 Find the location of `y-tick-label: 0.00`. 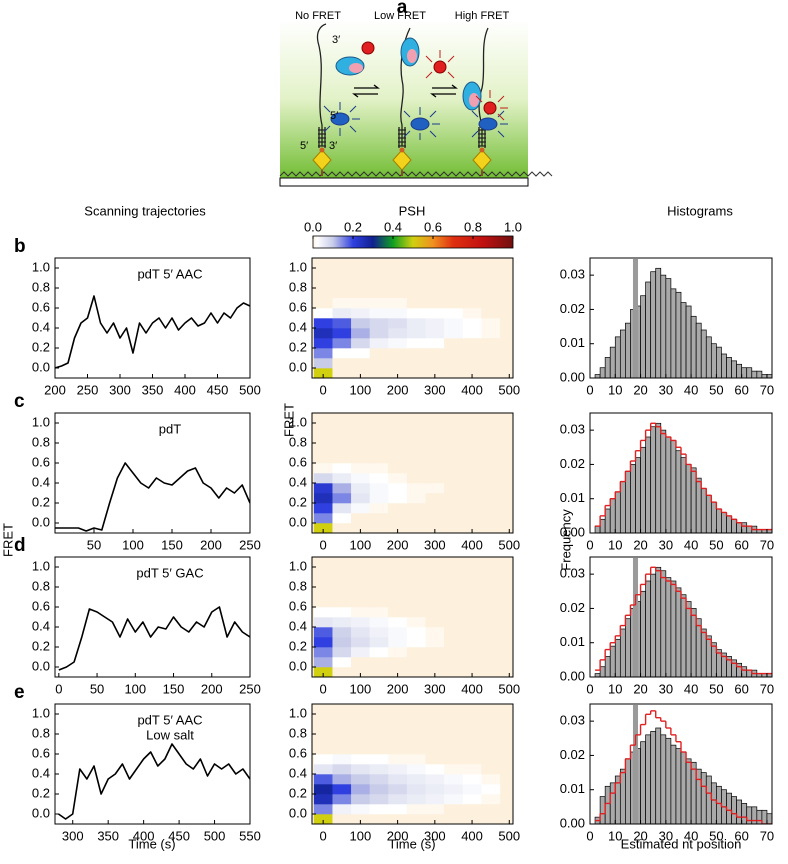

y-tick-label: 0.00 is located at coordinates (572, 376).